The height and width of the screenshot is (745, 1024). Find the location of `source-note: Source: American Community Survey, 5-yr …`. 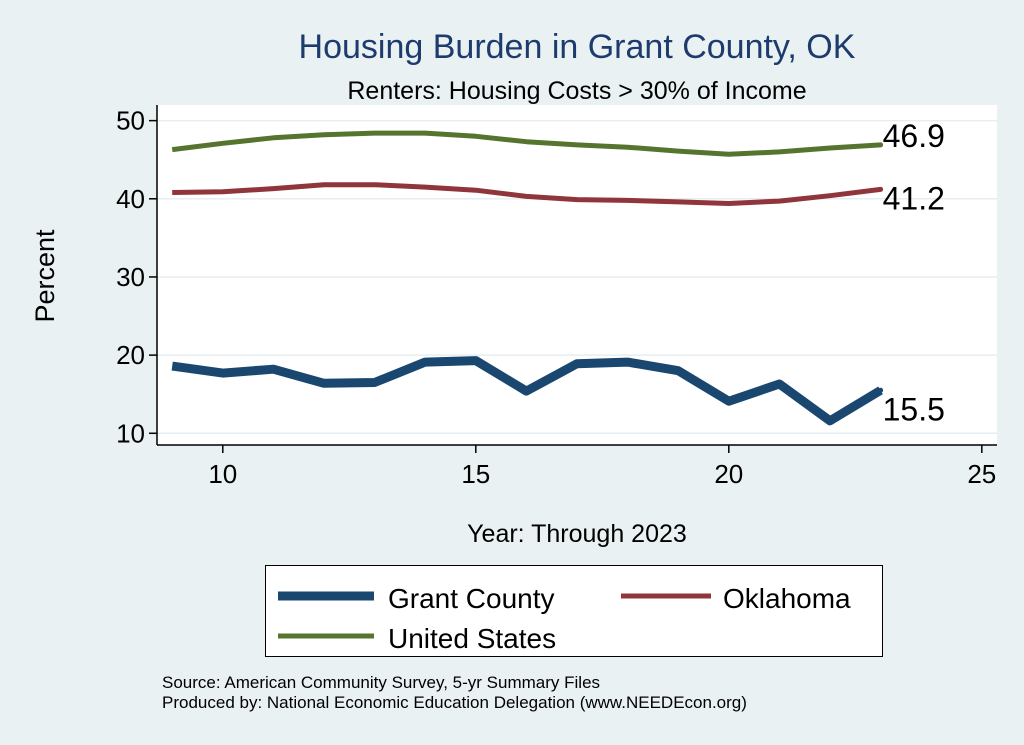

source-note: Source: American Community Survey, 5-yr … is located at coordinates (454, 693).